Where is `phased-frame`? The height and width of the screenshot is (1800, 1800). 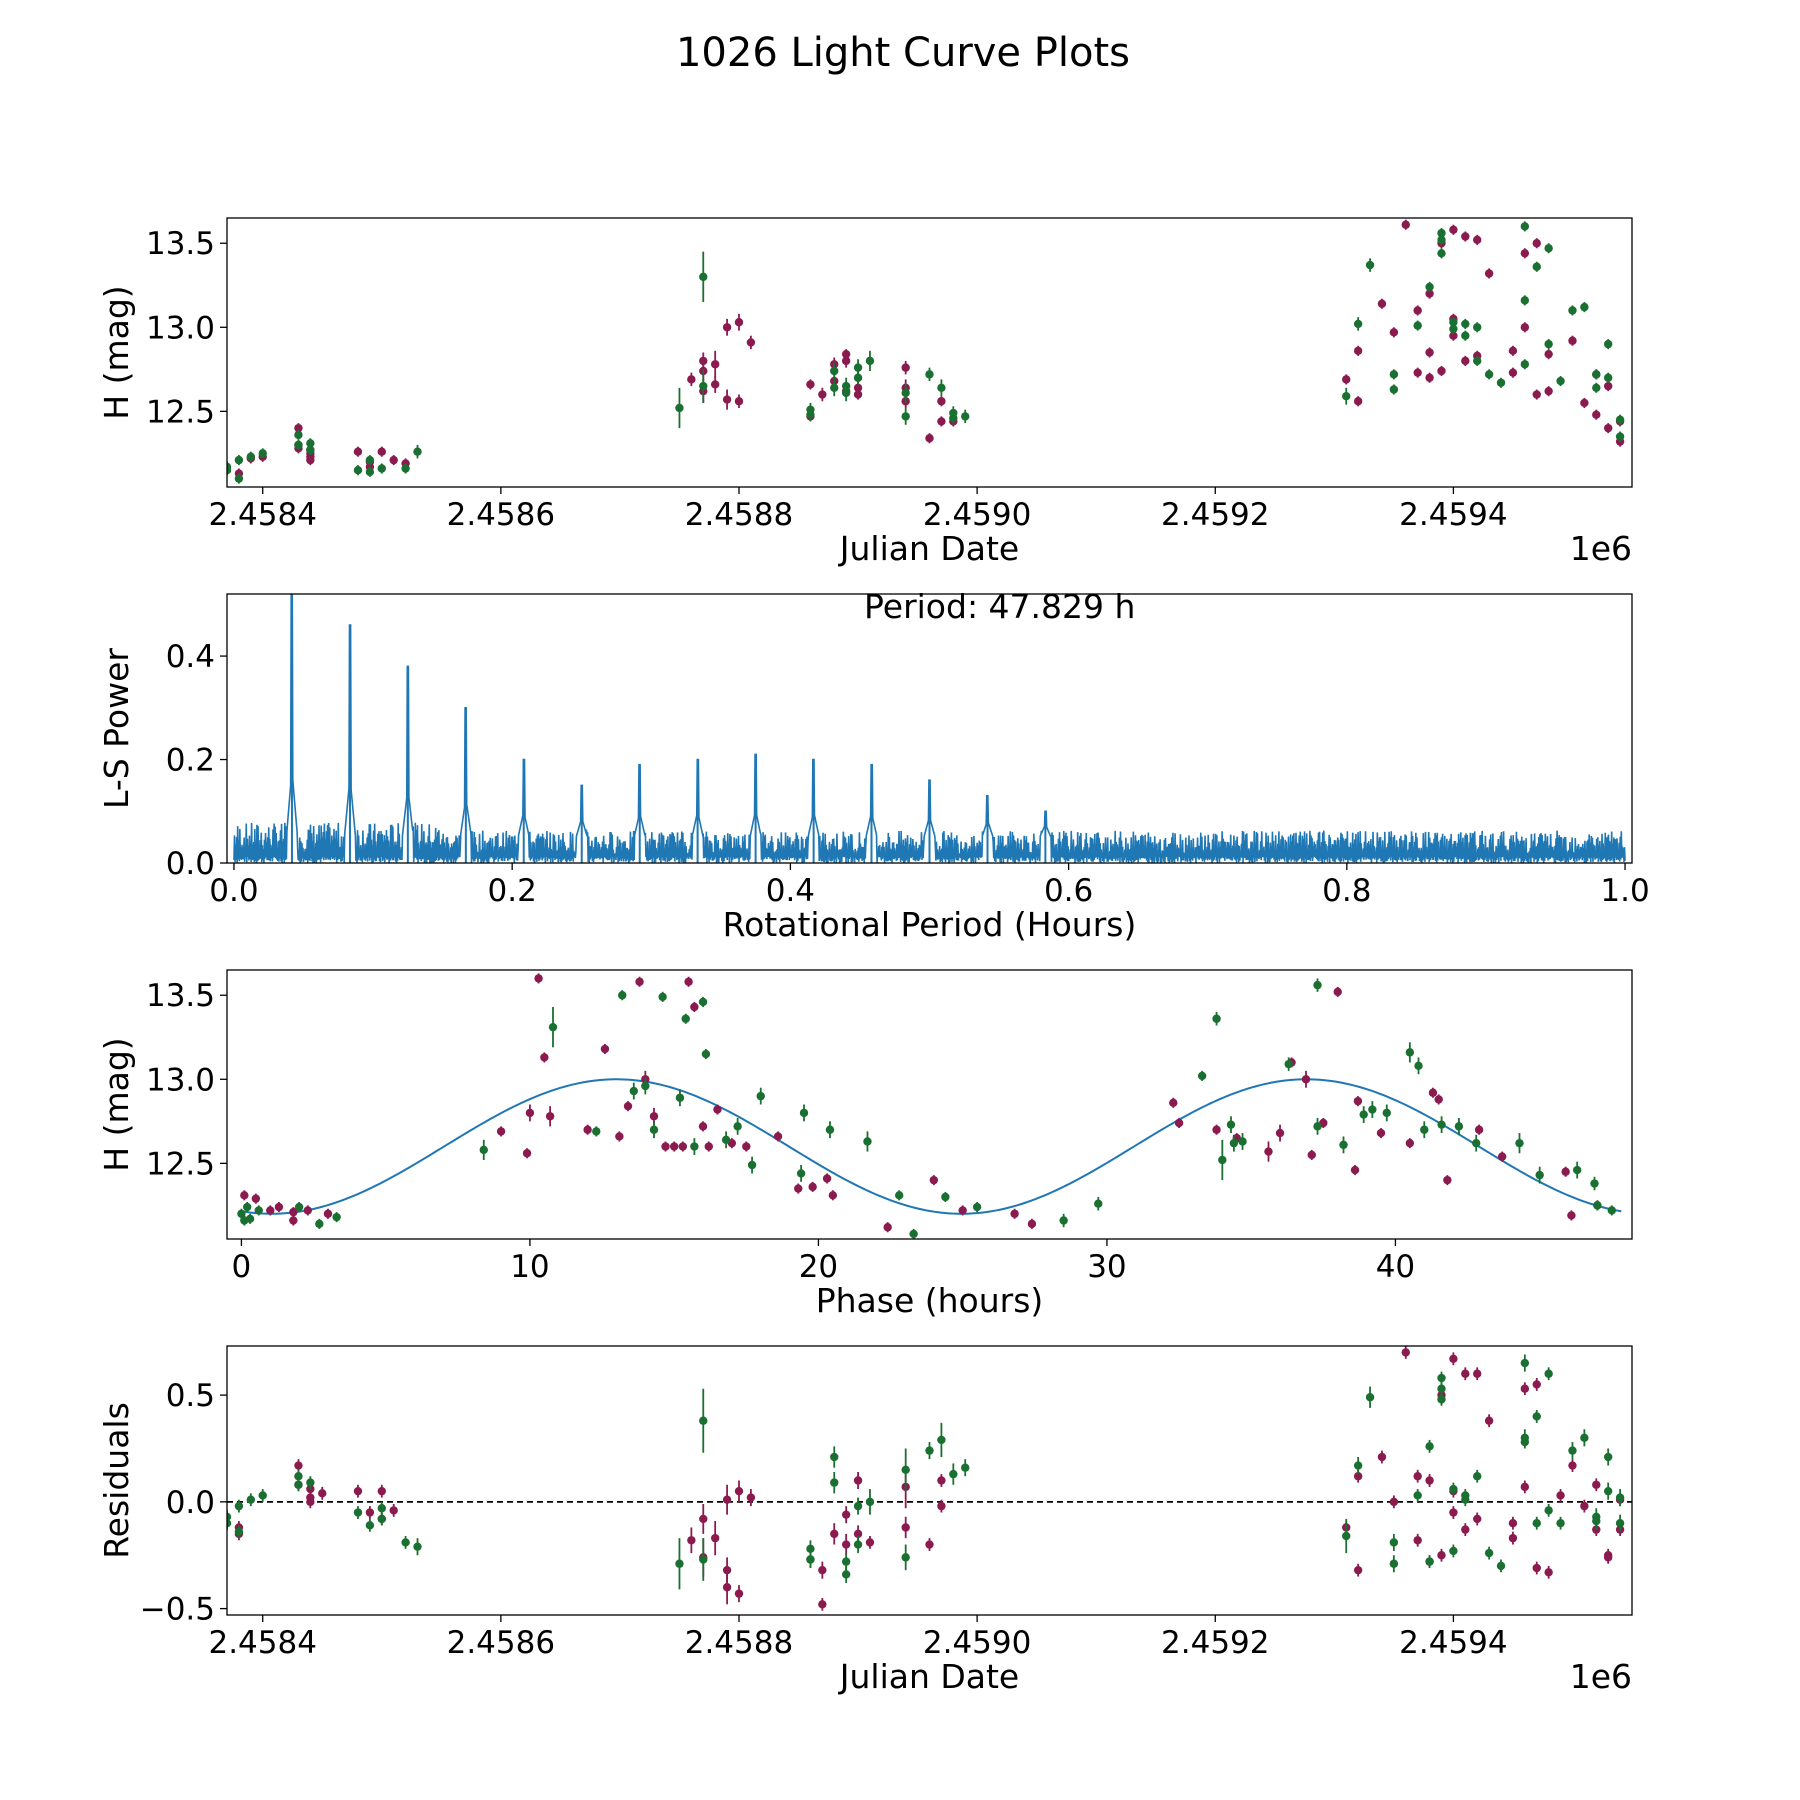
phased-frame is located at coordinates (929, 1104).